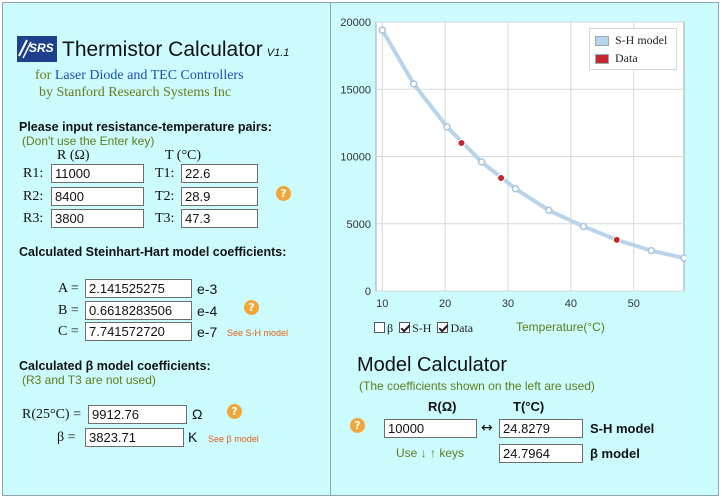 This screenshot has height=501, width=722. What do you see at coordinates (430, 453) in the screenshot?
I see `keys-hint: Use ↓ ↑ keys` at bounding box center [430, 453].